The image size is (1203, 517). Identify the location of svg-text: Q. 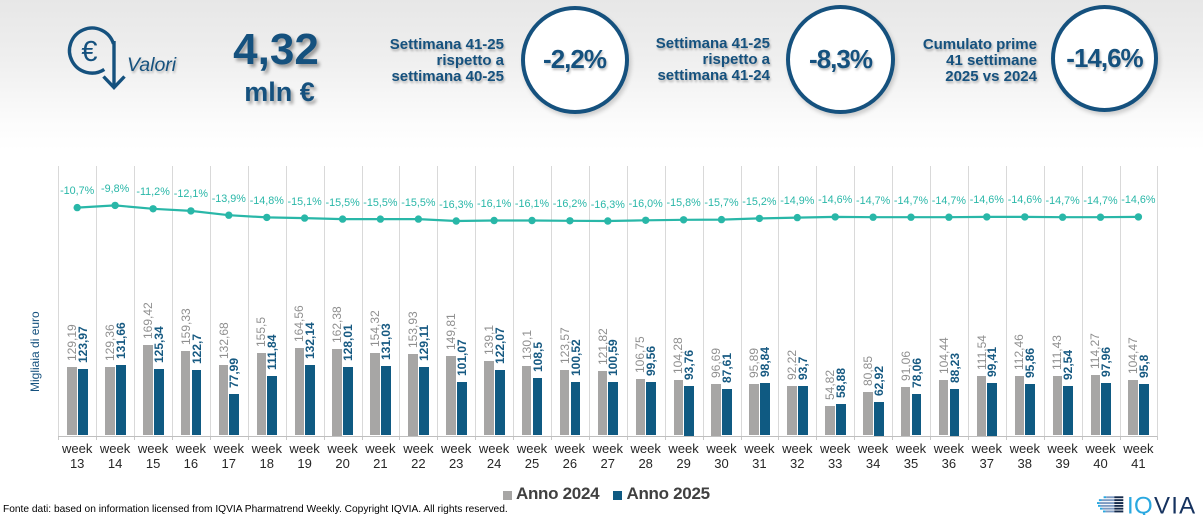
(1143, 504).